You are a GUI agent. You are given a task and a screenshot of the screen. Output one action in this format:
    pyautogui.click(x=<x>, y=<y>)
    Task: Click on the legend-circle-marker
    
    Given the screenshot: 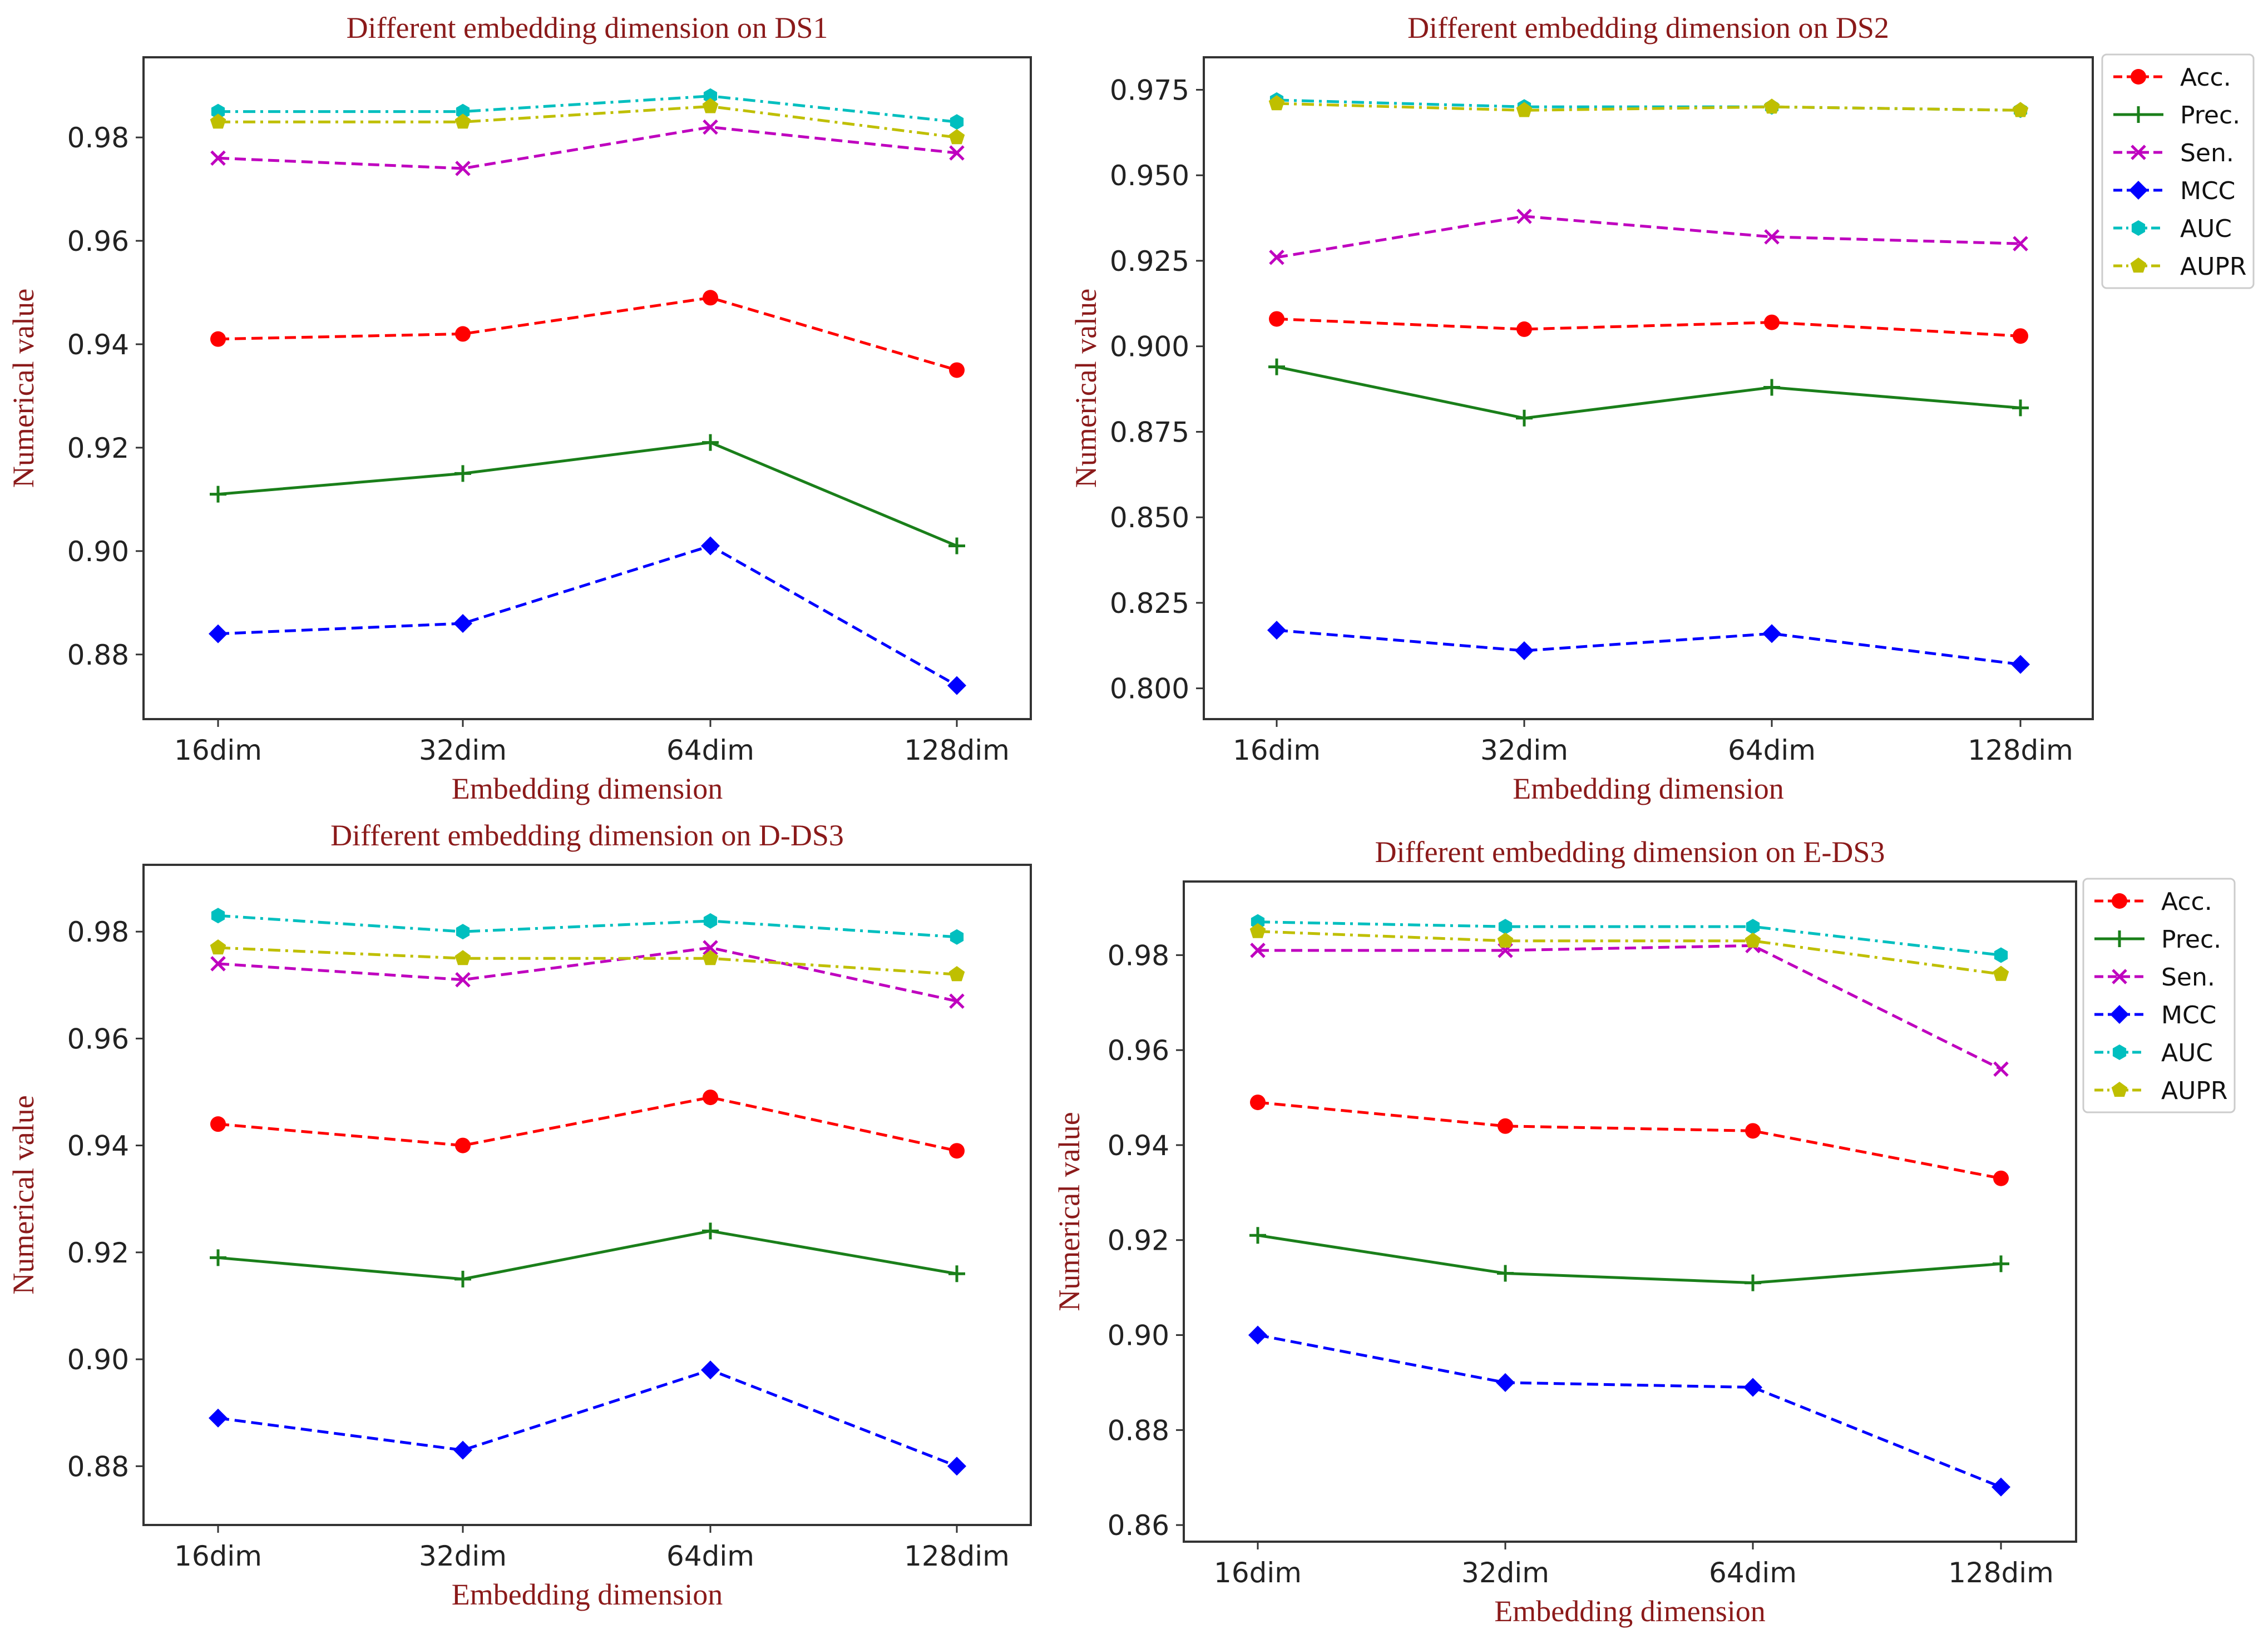 What is the action you would take?
    pyautogui.click(x=2138, y=77)
    